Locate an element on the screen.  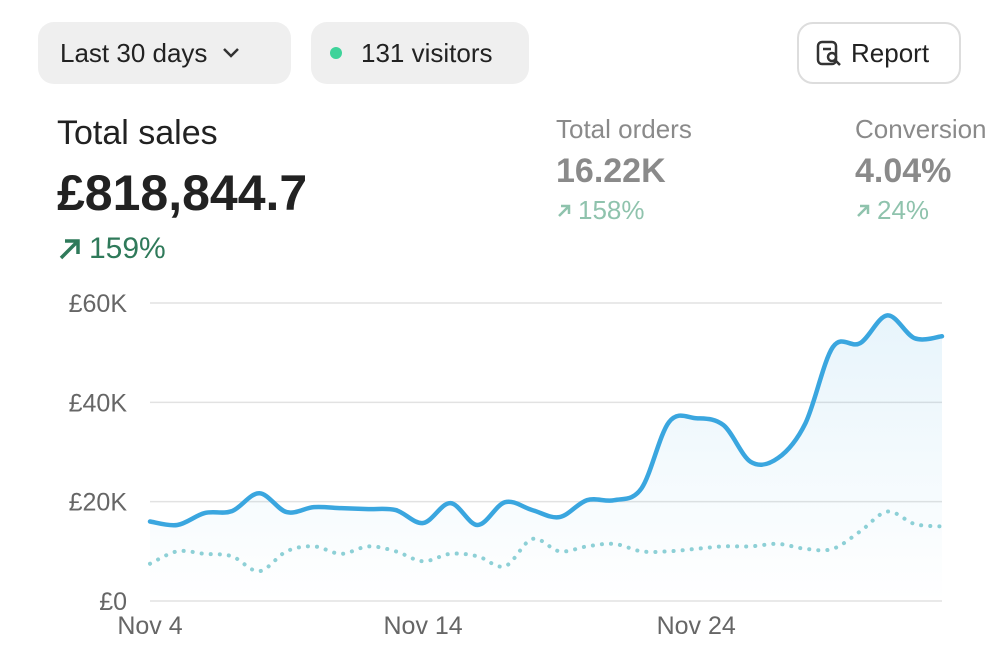
live-dot is located at coordinates (336, 53).